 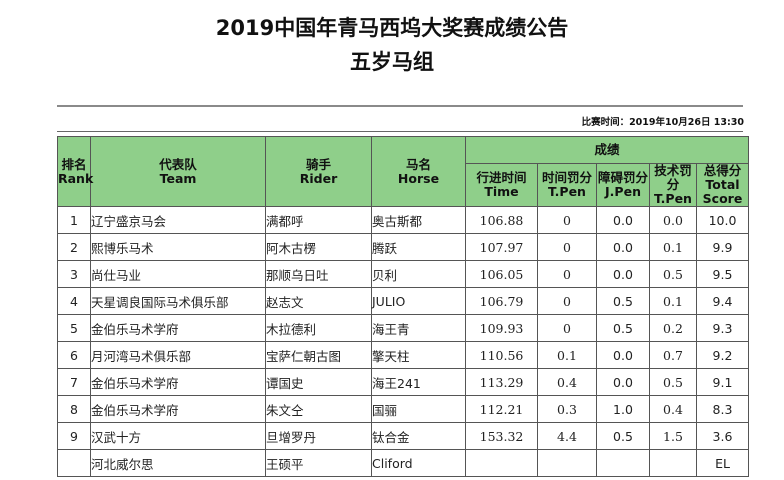 I want to click on time-cell: 112.21, so click(x=501, y=409).